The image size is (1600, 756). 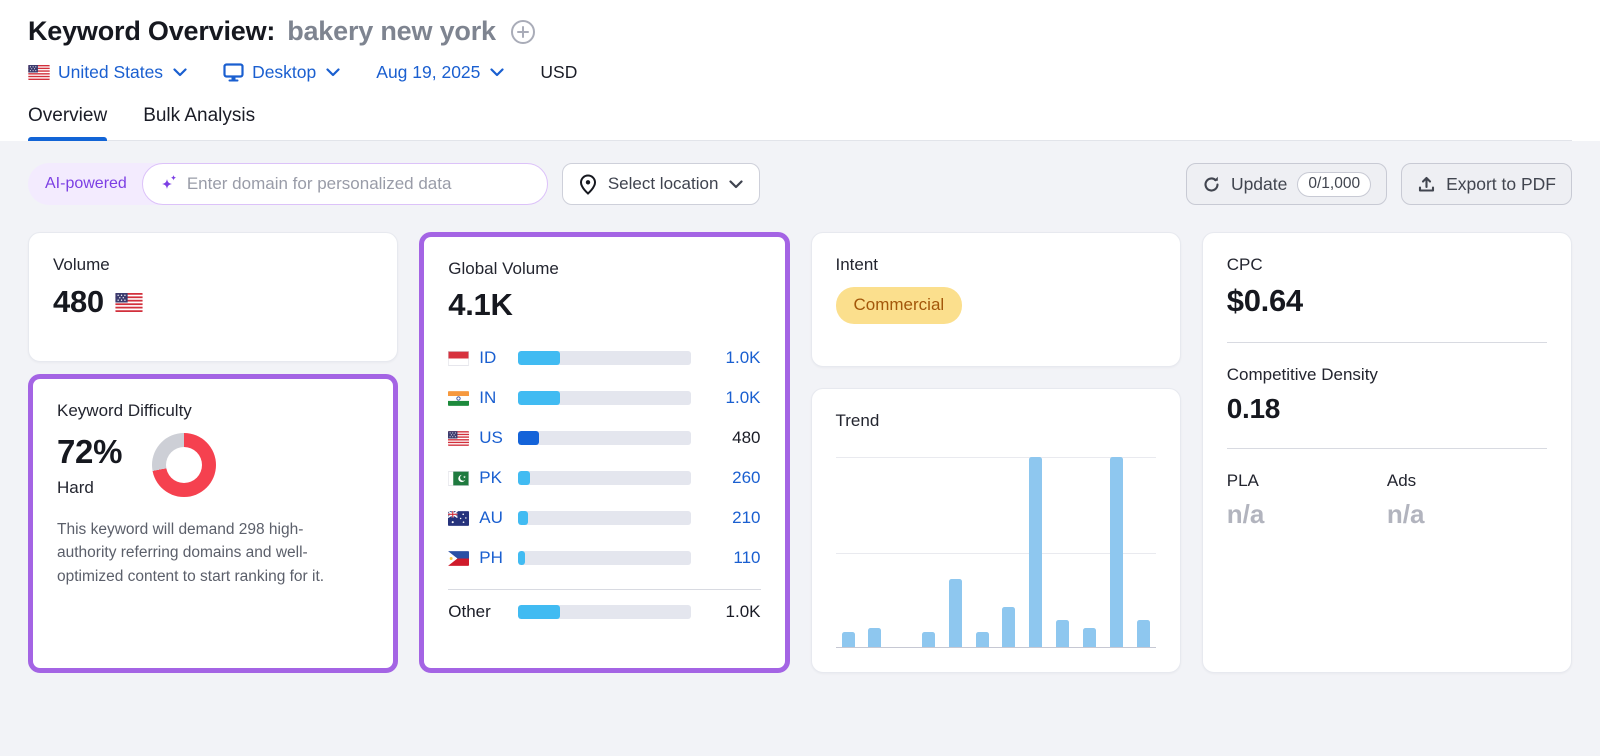 I want to click on tab-bulk-analysis: Bulk Analysis, so click(x=199, y=115).